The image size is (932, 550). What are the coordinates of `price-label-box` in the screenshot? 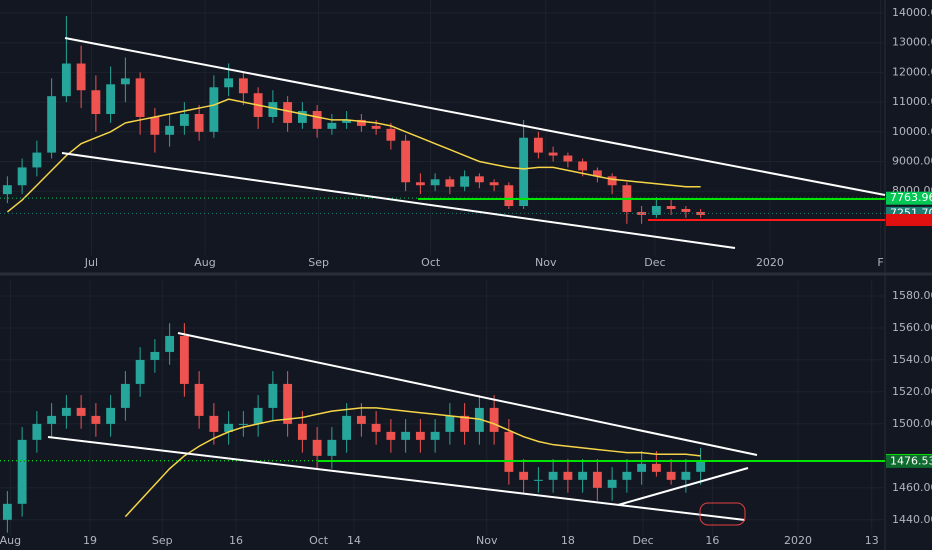 It's located at (909, 461).